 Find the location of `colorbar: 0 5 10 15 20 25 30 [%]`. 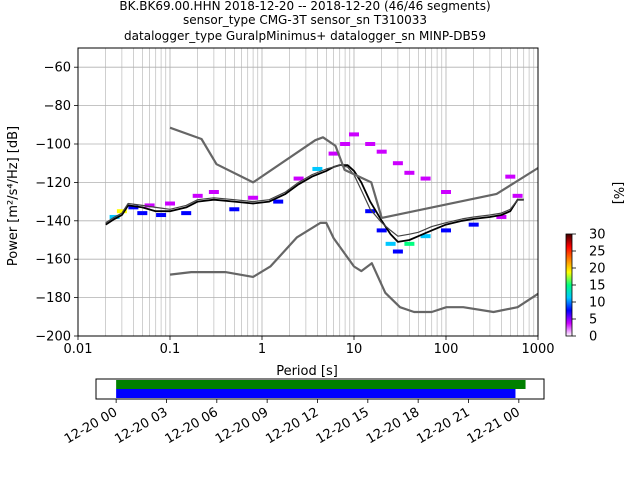

colorbar: 0 5 10 15 20 25 30 [%] is located at coordinates (595, 263).